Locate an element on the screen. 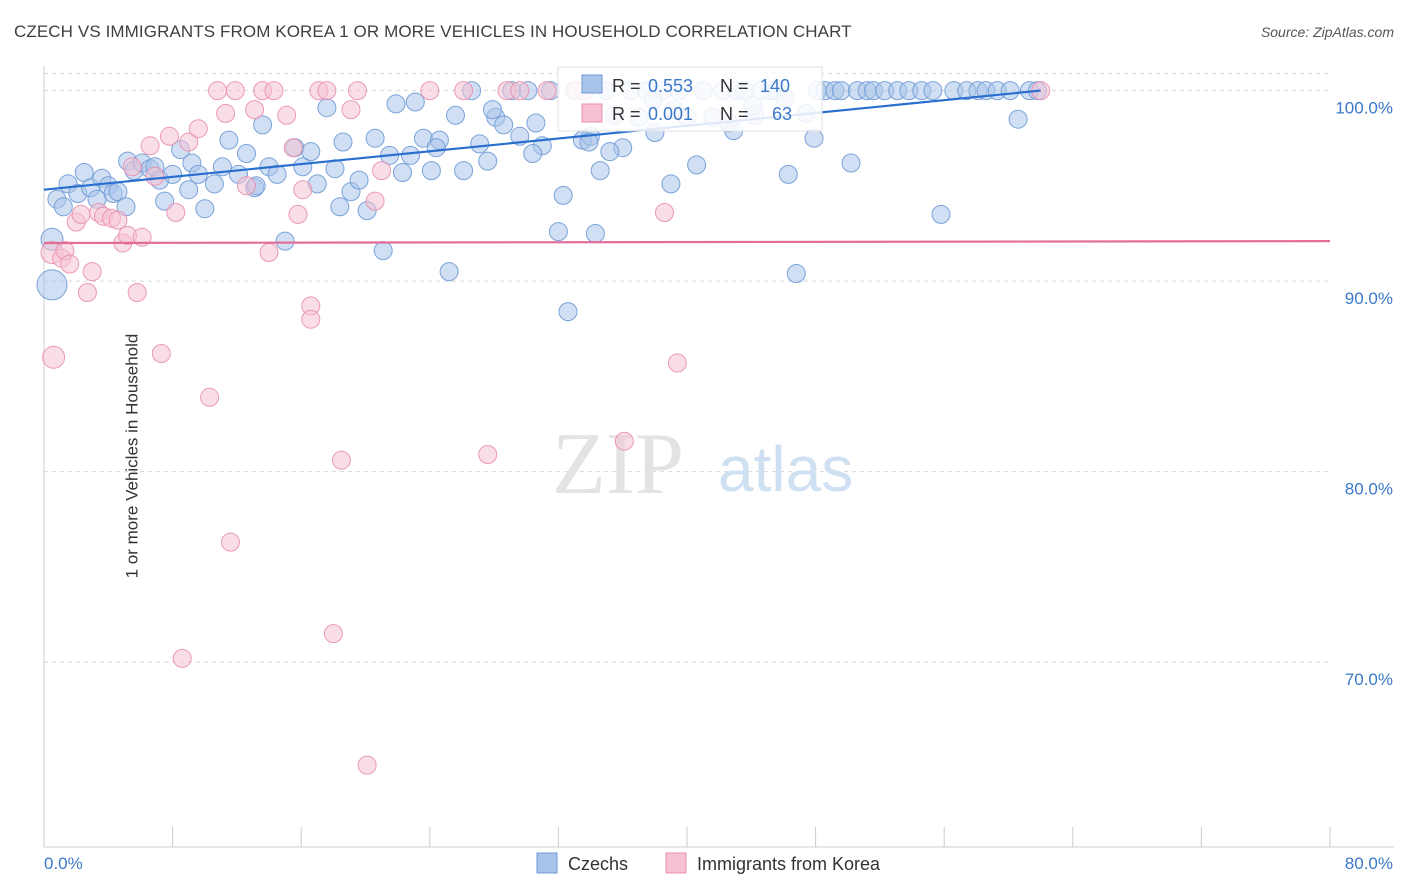 The height and width of the screenshot is (892, 1406). czechs-r-value: 0.553 is located at coordinates (670, 86).